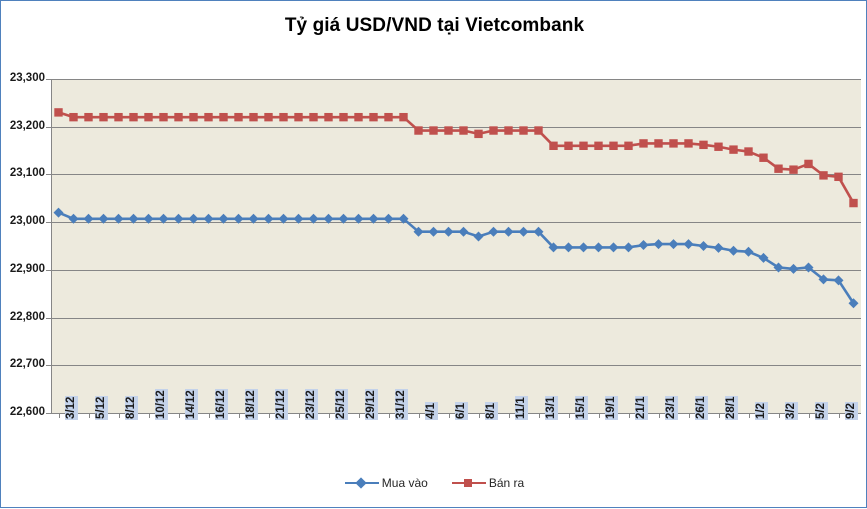  What do you see at coordinates (27, 316) in the screenshot?
I see `y-axis-tick-label: 22,800` at bounding box center [27, 316].